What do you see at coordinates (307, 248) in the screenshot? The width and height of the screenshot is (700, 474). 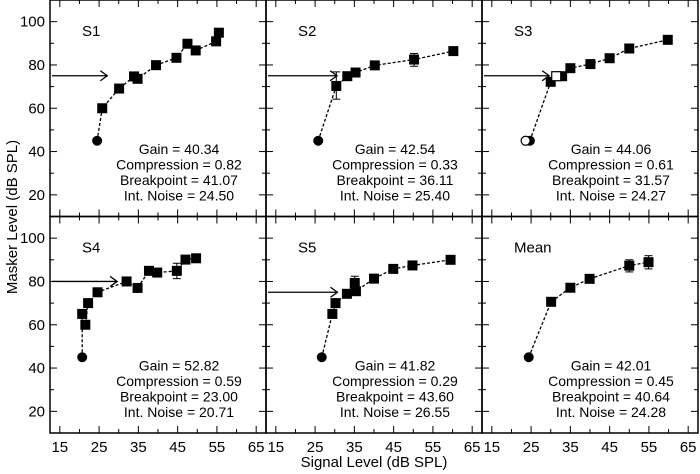 I see `panel-title: S5` at bounding box center [307, 248].